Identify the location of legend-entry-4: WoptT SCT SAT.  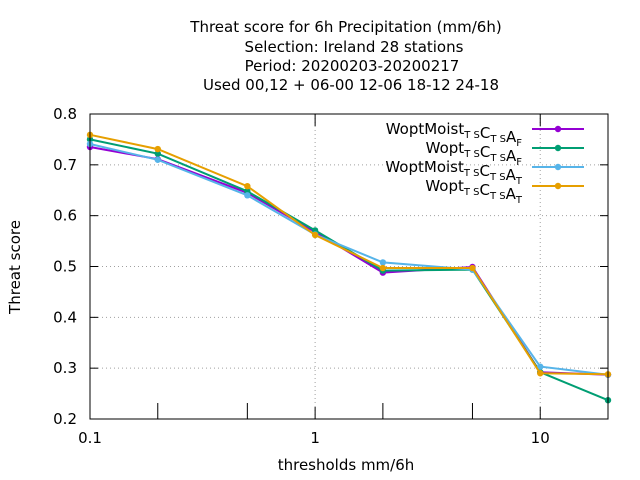
(504, 191).